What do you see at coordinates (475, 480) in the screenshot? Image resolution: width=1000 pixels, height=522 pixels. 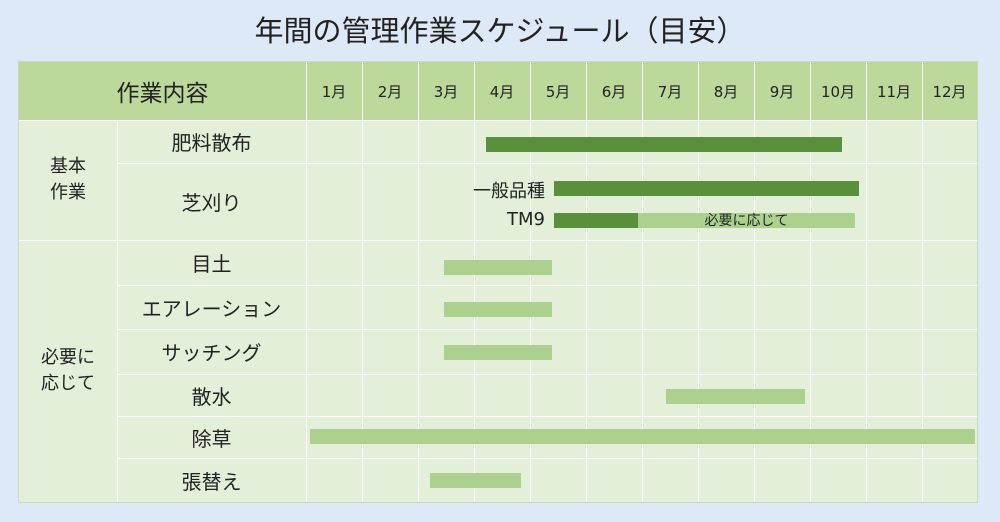 I see `bar-replanting` at bounding box center [475, 480].